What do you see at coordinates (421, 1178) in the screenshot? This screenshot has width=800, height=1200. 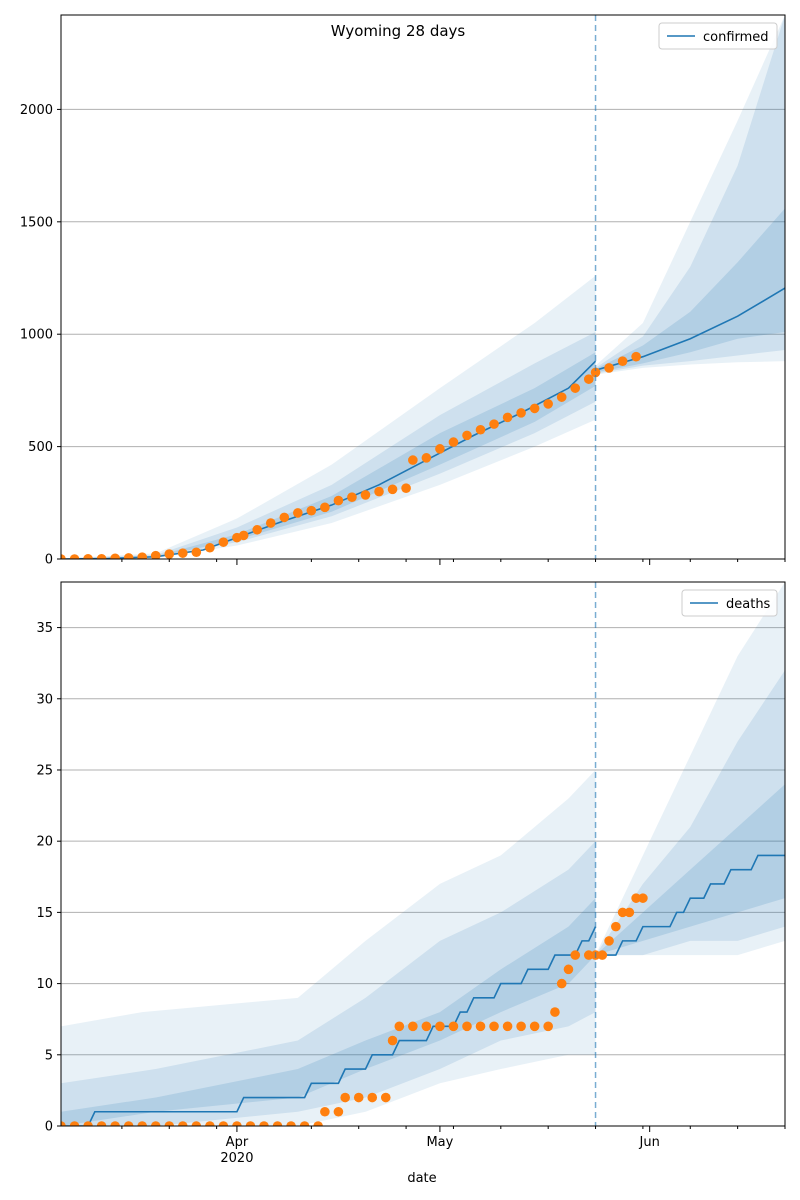 I see `x-axis-label: date` at bounding box center [421, 1178].